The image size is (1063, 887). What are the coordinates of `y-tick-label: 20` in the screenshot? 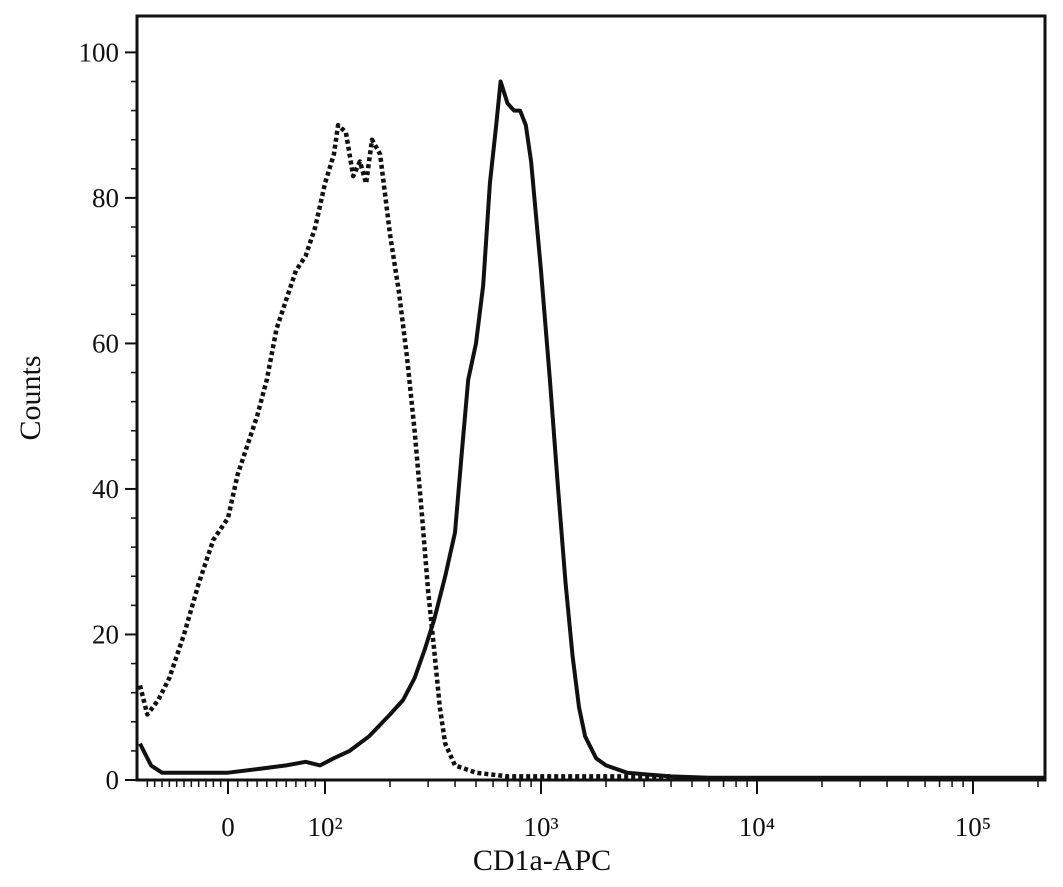 It's located at (105, 634).